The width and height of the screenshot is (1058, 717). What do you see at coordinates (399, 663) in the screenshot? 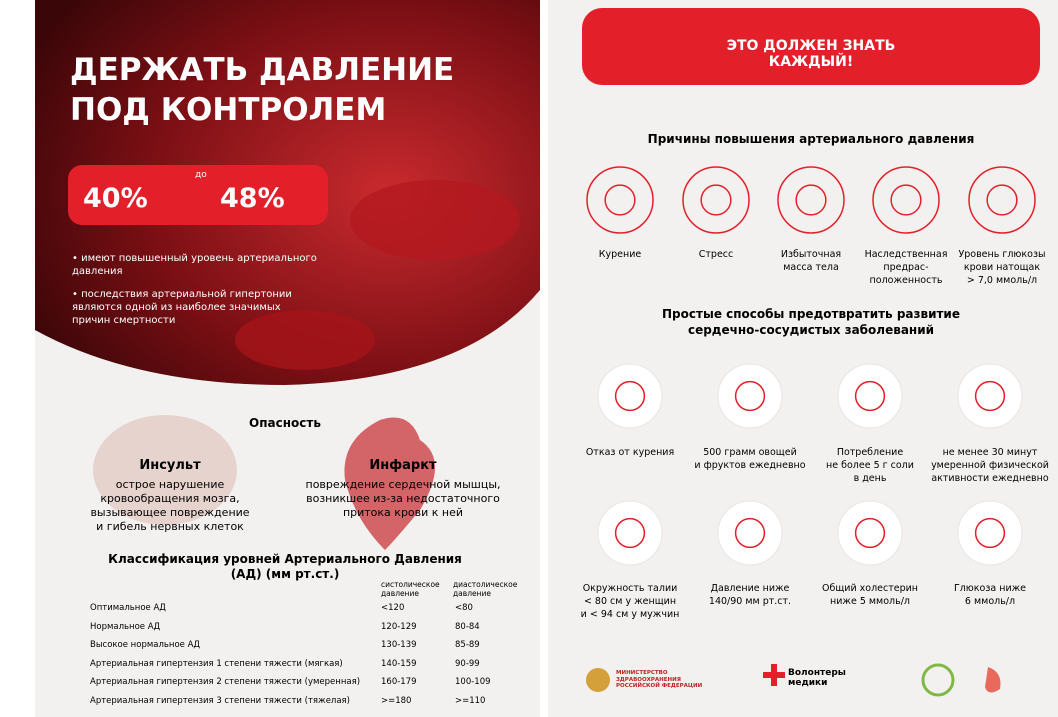
I see `table-cell: 140-159` at bounding box center [399, 663].